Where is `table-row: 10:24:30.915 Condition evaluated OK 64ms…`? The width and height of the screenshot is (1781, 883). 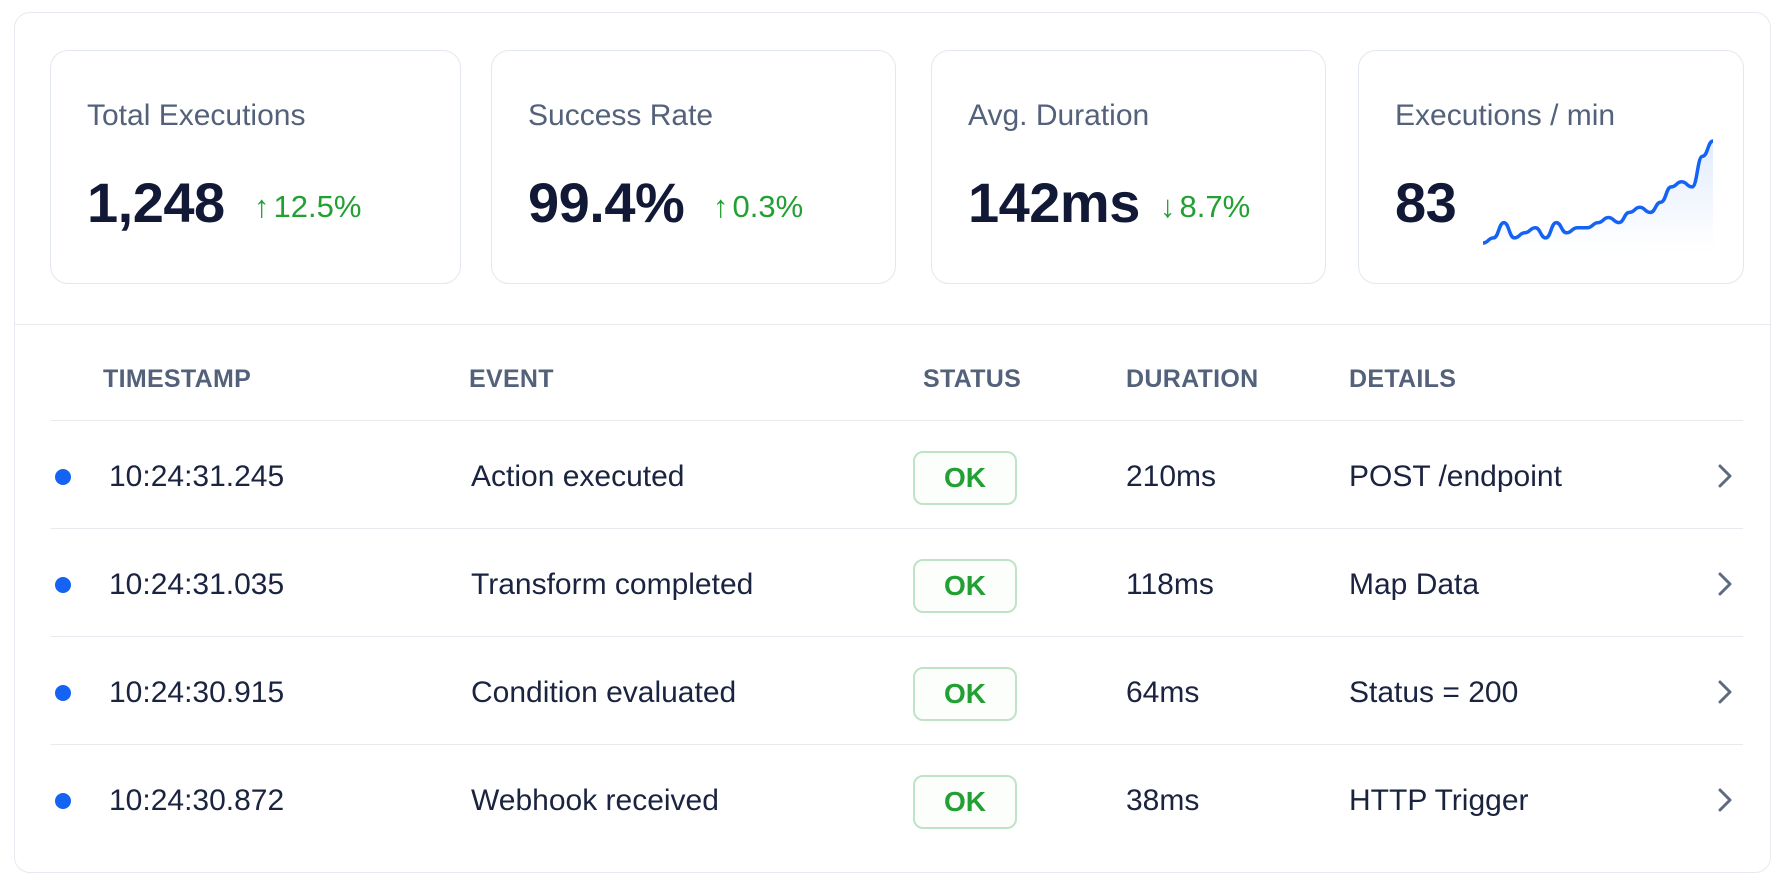
table-row: 10:24:30.915 Condition evaluated OK 64ms… is located at coordinates (897, 691).